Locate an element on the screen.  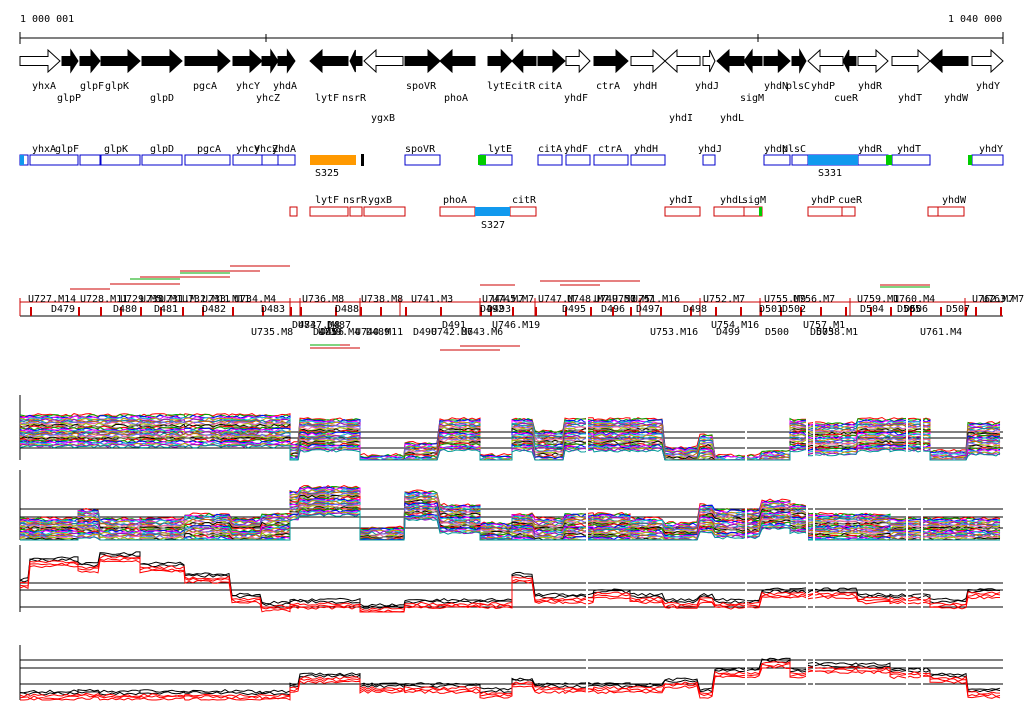
reverse-operon-label-citR: citR is located at coordinates (524, 200).